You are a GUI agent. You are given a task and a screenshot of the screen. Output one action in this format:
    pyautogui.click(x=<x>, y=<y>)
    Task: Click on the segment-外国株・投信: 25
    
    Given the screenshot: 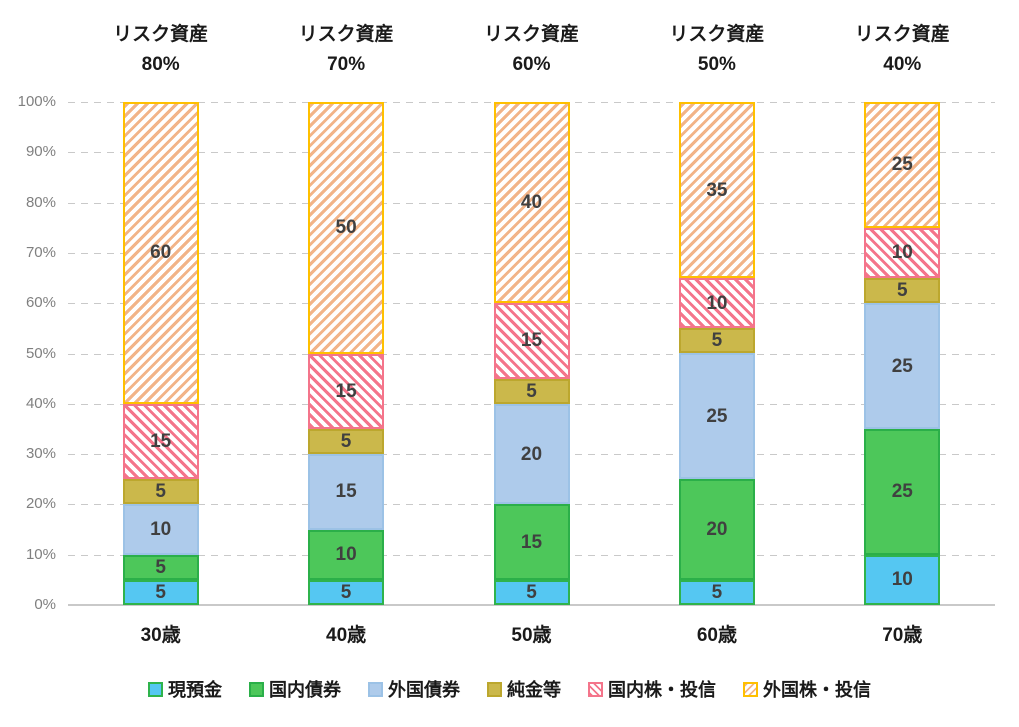 What is the action you would take?
    pyautogui.click(x=902, y=165)
    